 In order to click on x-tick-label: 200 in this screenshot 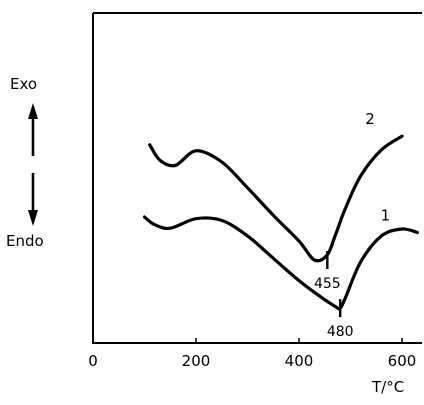, I will do `click(196, 361)`.